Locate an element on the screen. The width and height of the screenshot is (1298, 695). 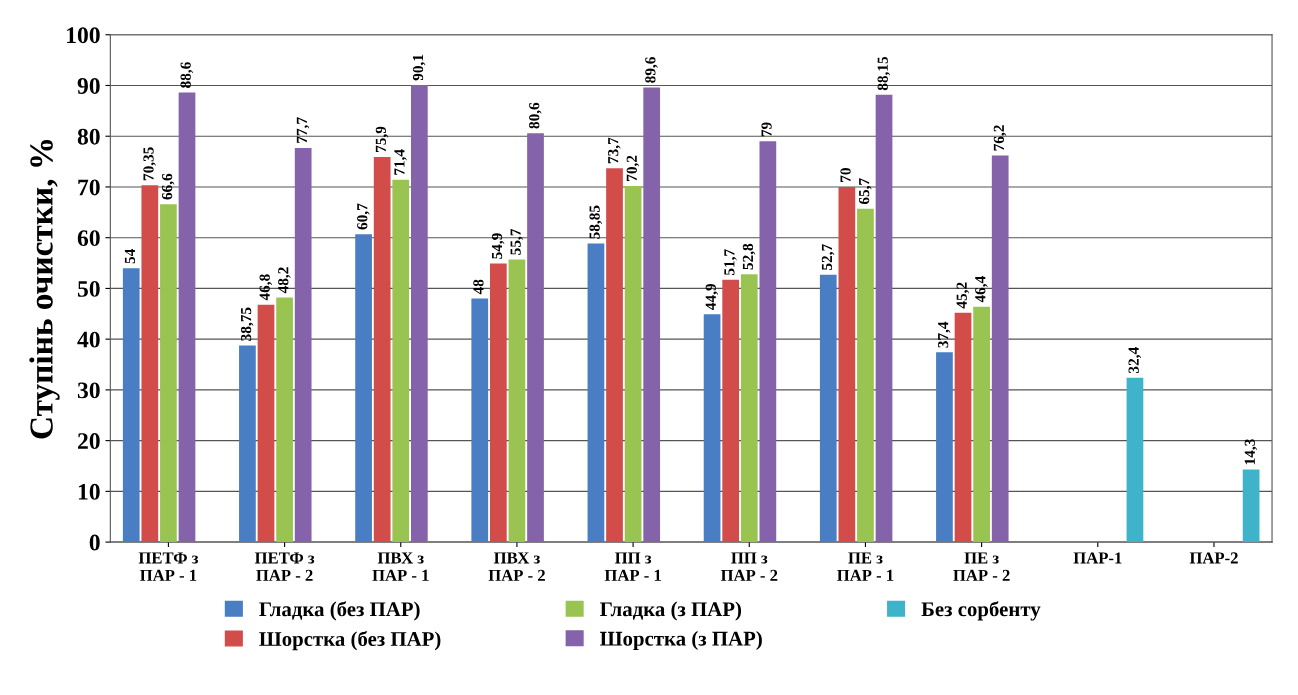
x-tick-label: ПАР-1 is located at coordinates (1097, 558).